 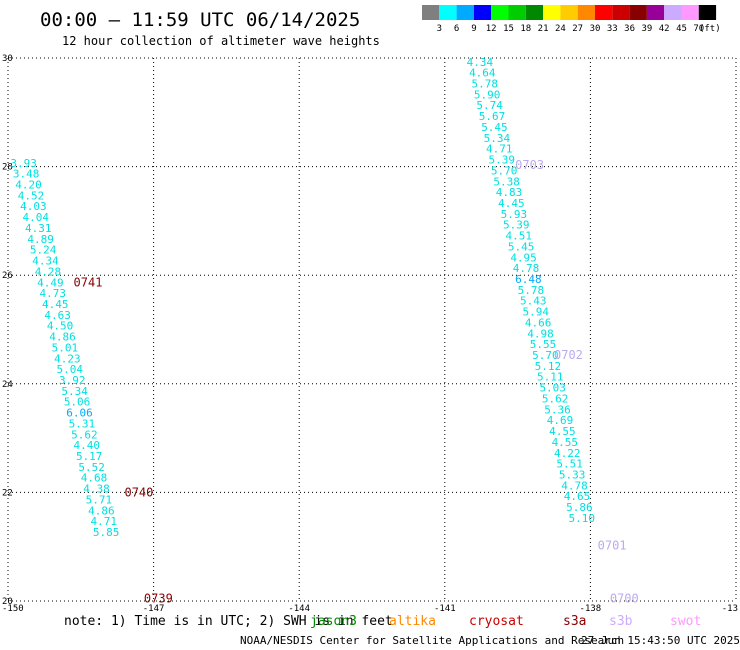 I want to click on wave-height-label: 4.04, so click(x=36, y=217).